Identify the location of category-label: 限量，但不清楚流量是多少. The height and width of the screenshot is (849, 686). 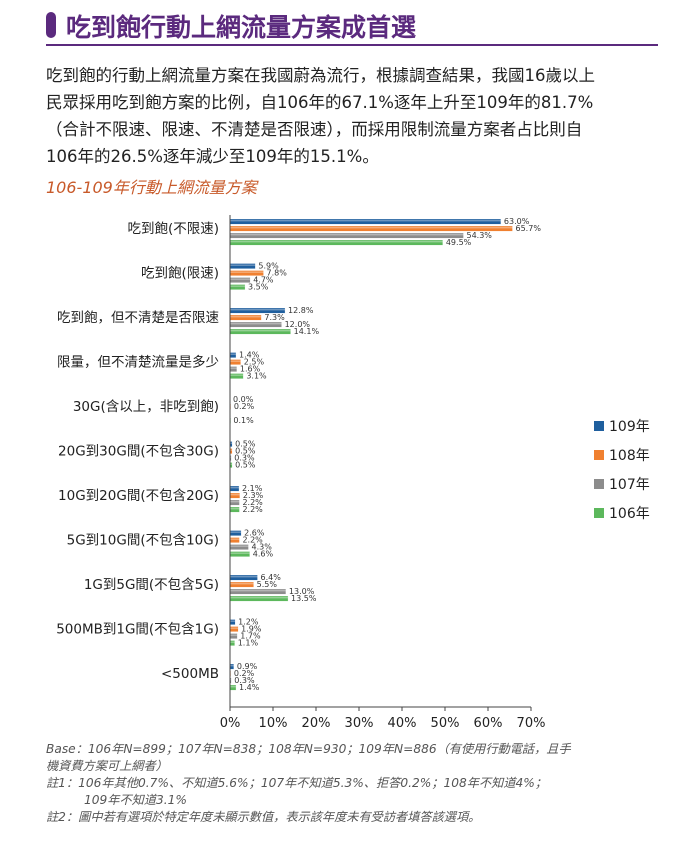
(138, 362).